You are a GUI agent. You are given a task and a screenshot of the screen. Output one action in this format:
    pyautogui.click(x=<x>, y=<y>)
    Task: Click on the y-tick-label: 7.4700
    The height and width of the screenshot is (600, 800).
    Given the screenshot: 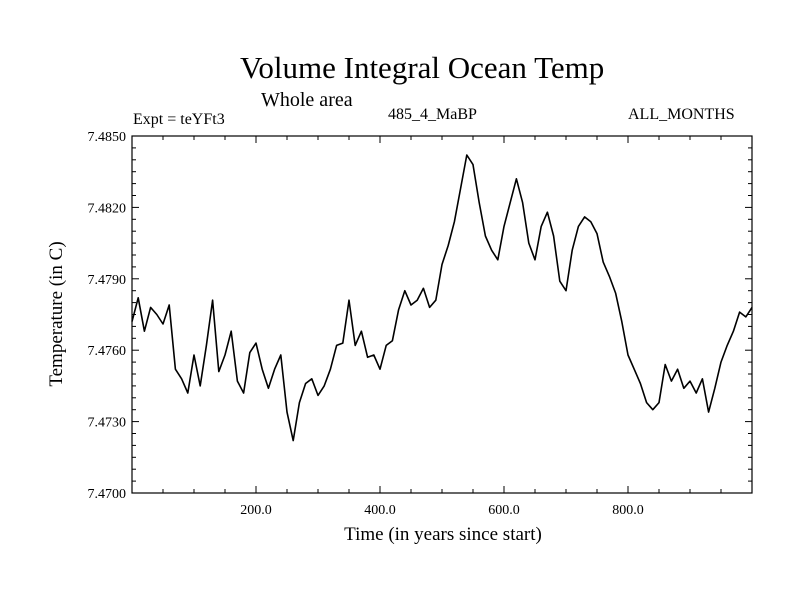 What is the action you would take?
    pyautogui.click(x=107, y=494)
    